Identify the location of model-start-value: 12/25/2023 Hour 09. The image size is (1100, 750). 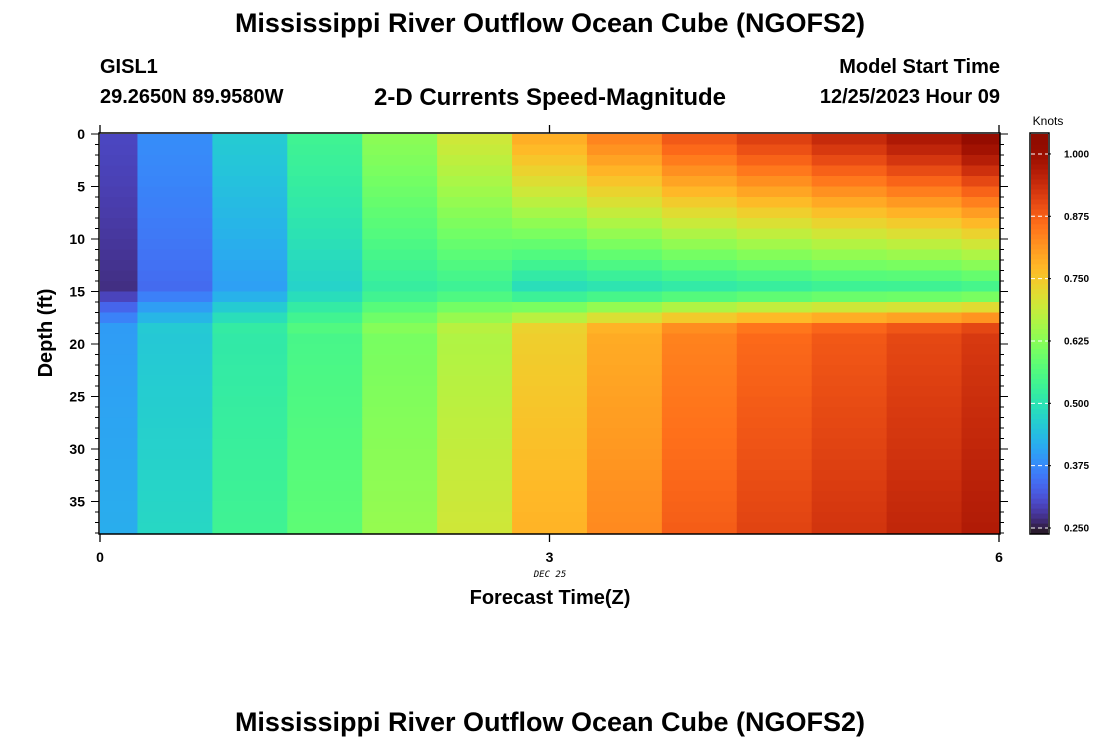
(909, 97).